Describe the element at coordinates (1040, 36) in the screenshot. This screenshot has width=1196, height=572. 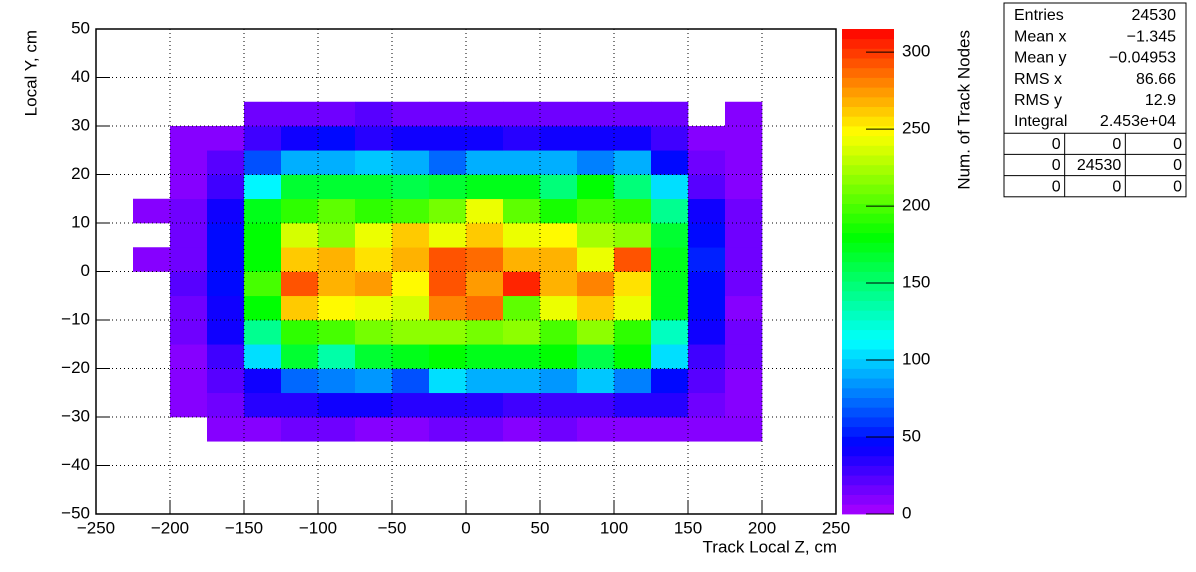
I see `stats-label: Mean x` at that location.